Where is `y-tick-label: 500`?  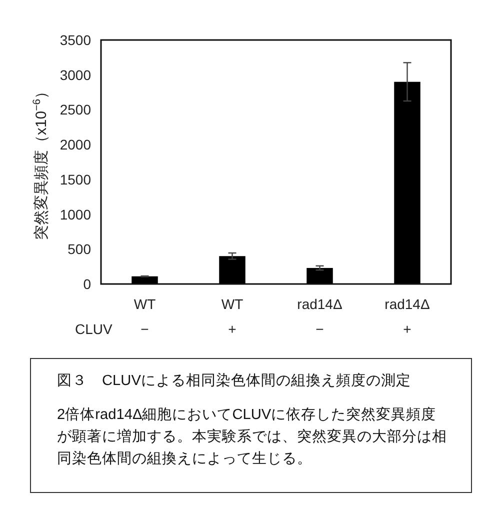 y-tick-label: 500 is located at coordinates (80, 249).